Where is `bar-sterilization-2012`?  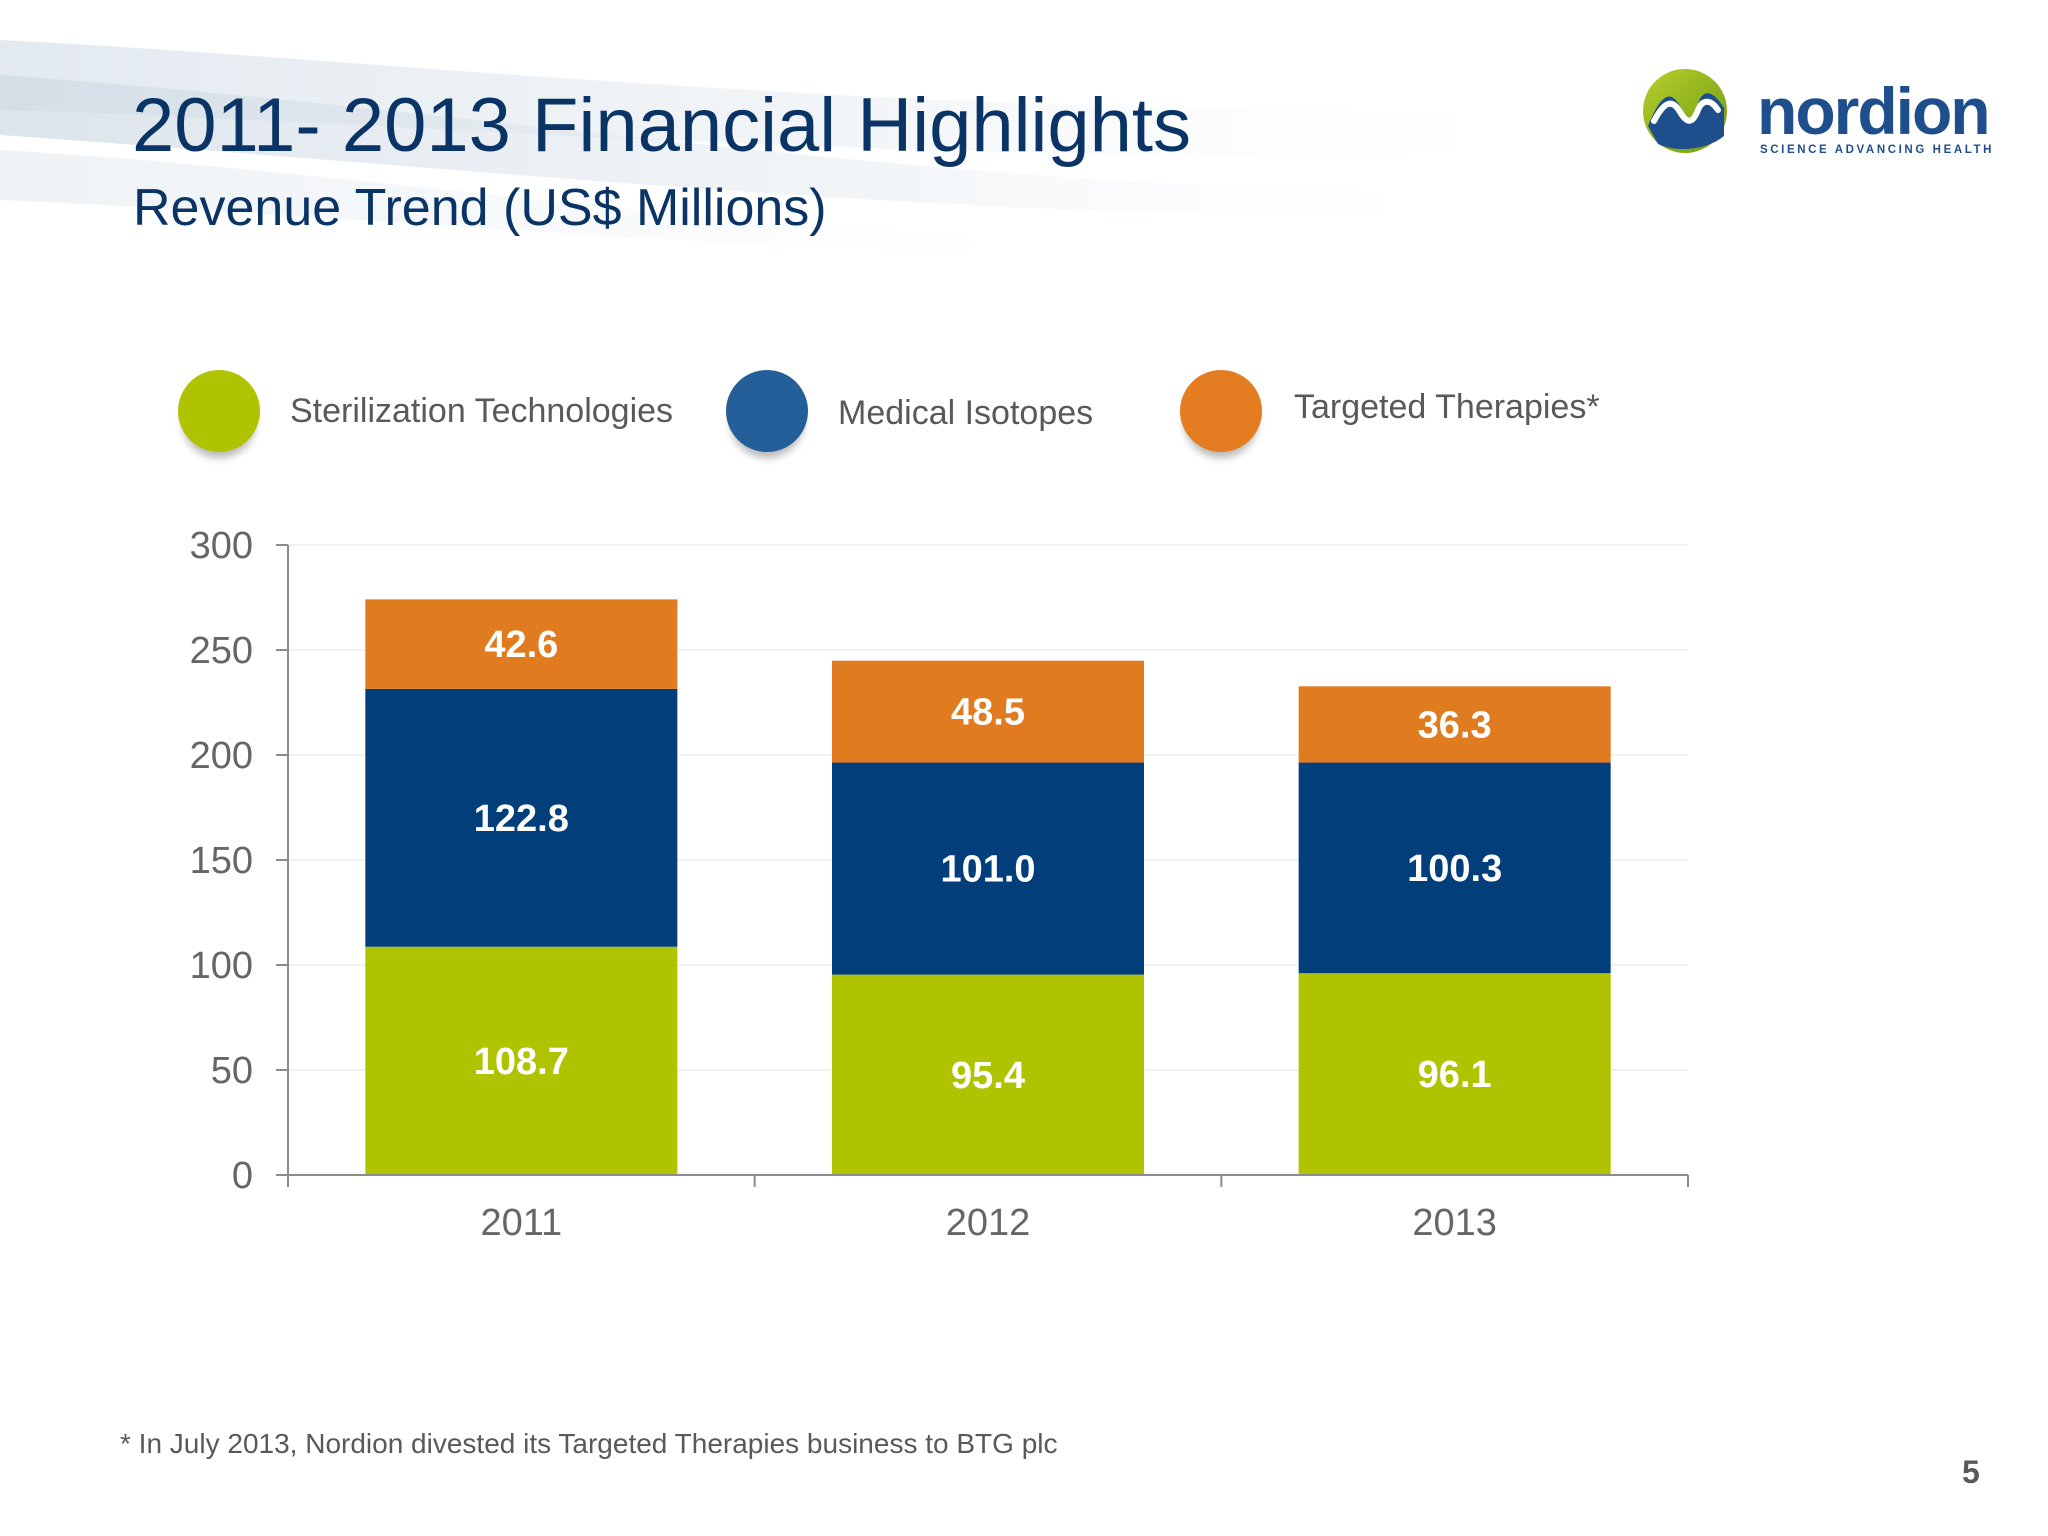
bar-sterilization-2012 is located at coordinates (988, 1074).